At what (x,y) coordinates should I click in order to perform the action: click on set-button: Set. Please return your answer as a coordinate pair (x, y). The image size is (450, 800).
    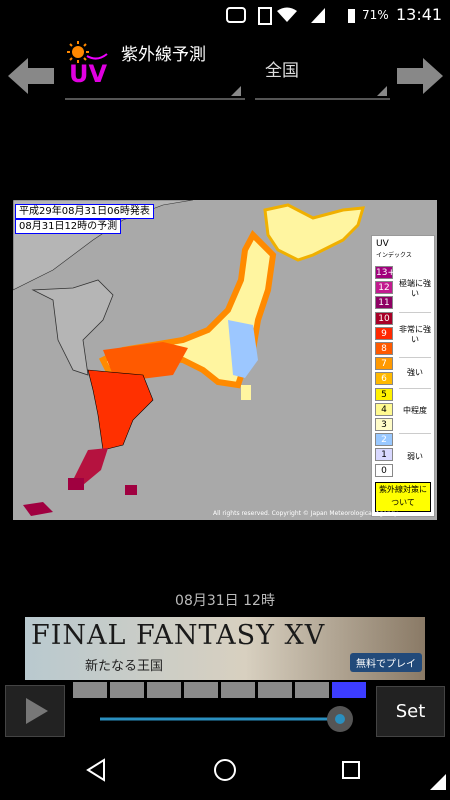
    Looking at the image, I should click on (410, 711).